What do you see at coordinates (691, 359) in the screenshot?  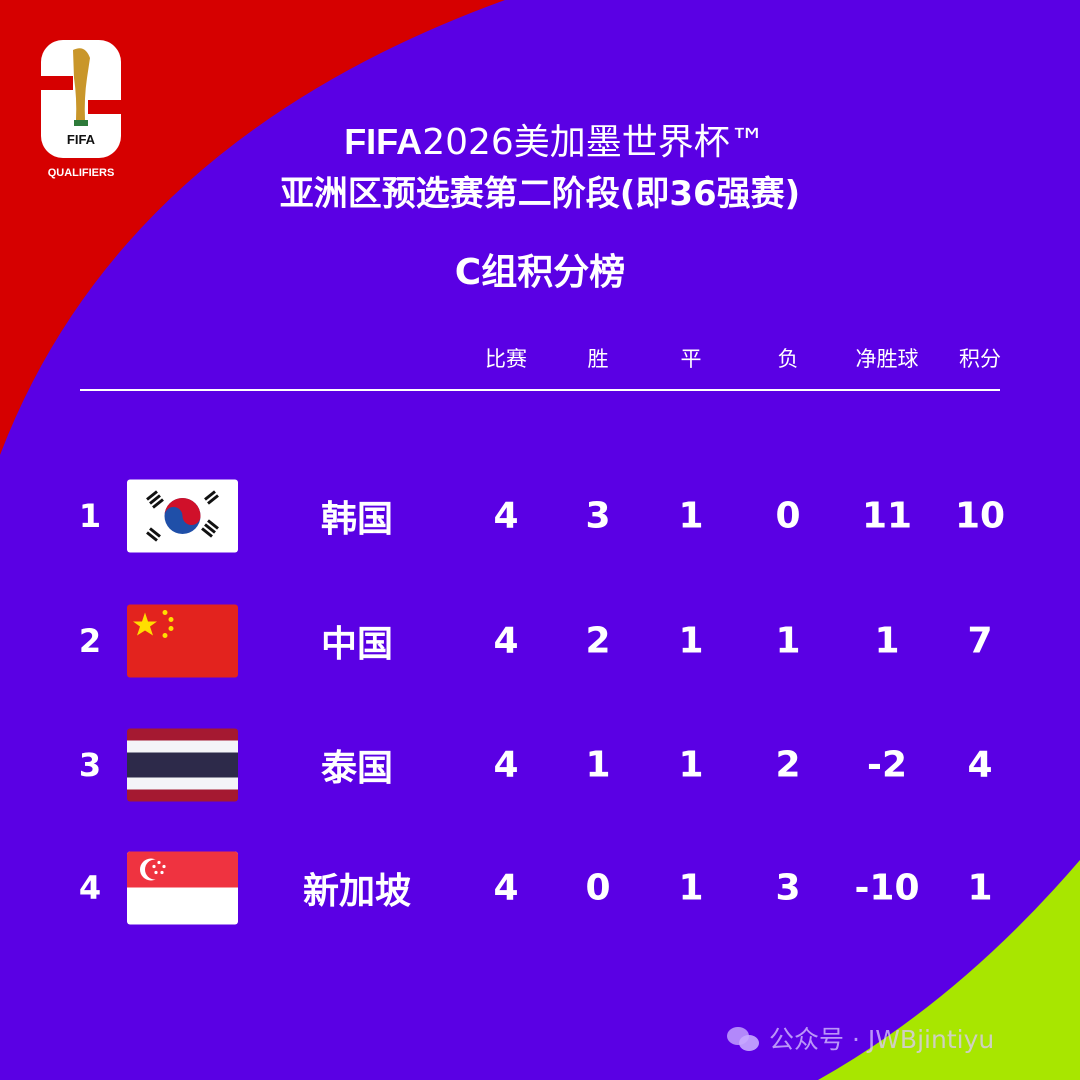 I see `column-header: 平` at bounding box center [691, 359].